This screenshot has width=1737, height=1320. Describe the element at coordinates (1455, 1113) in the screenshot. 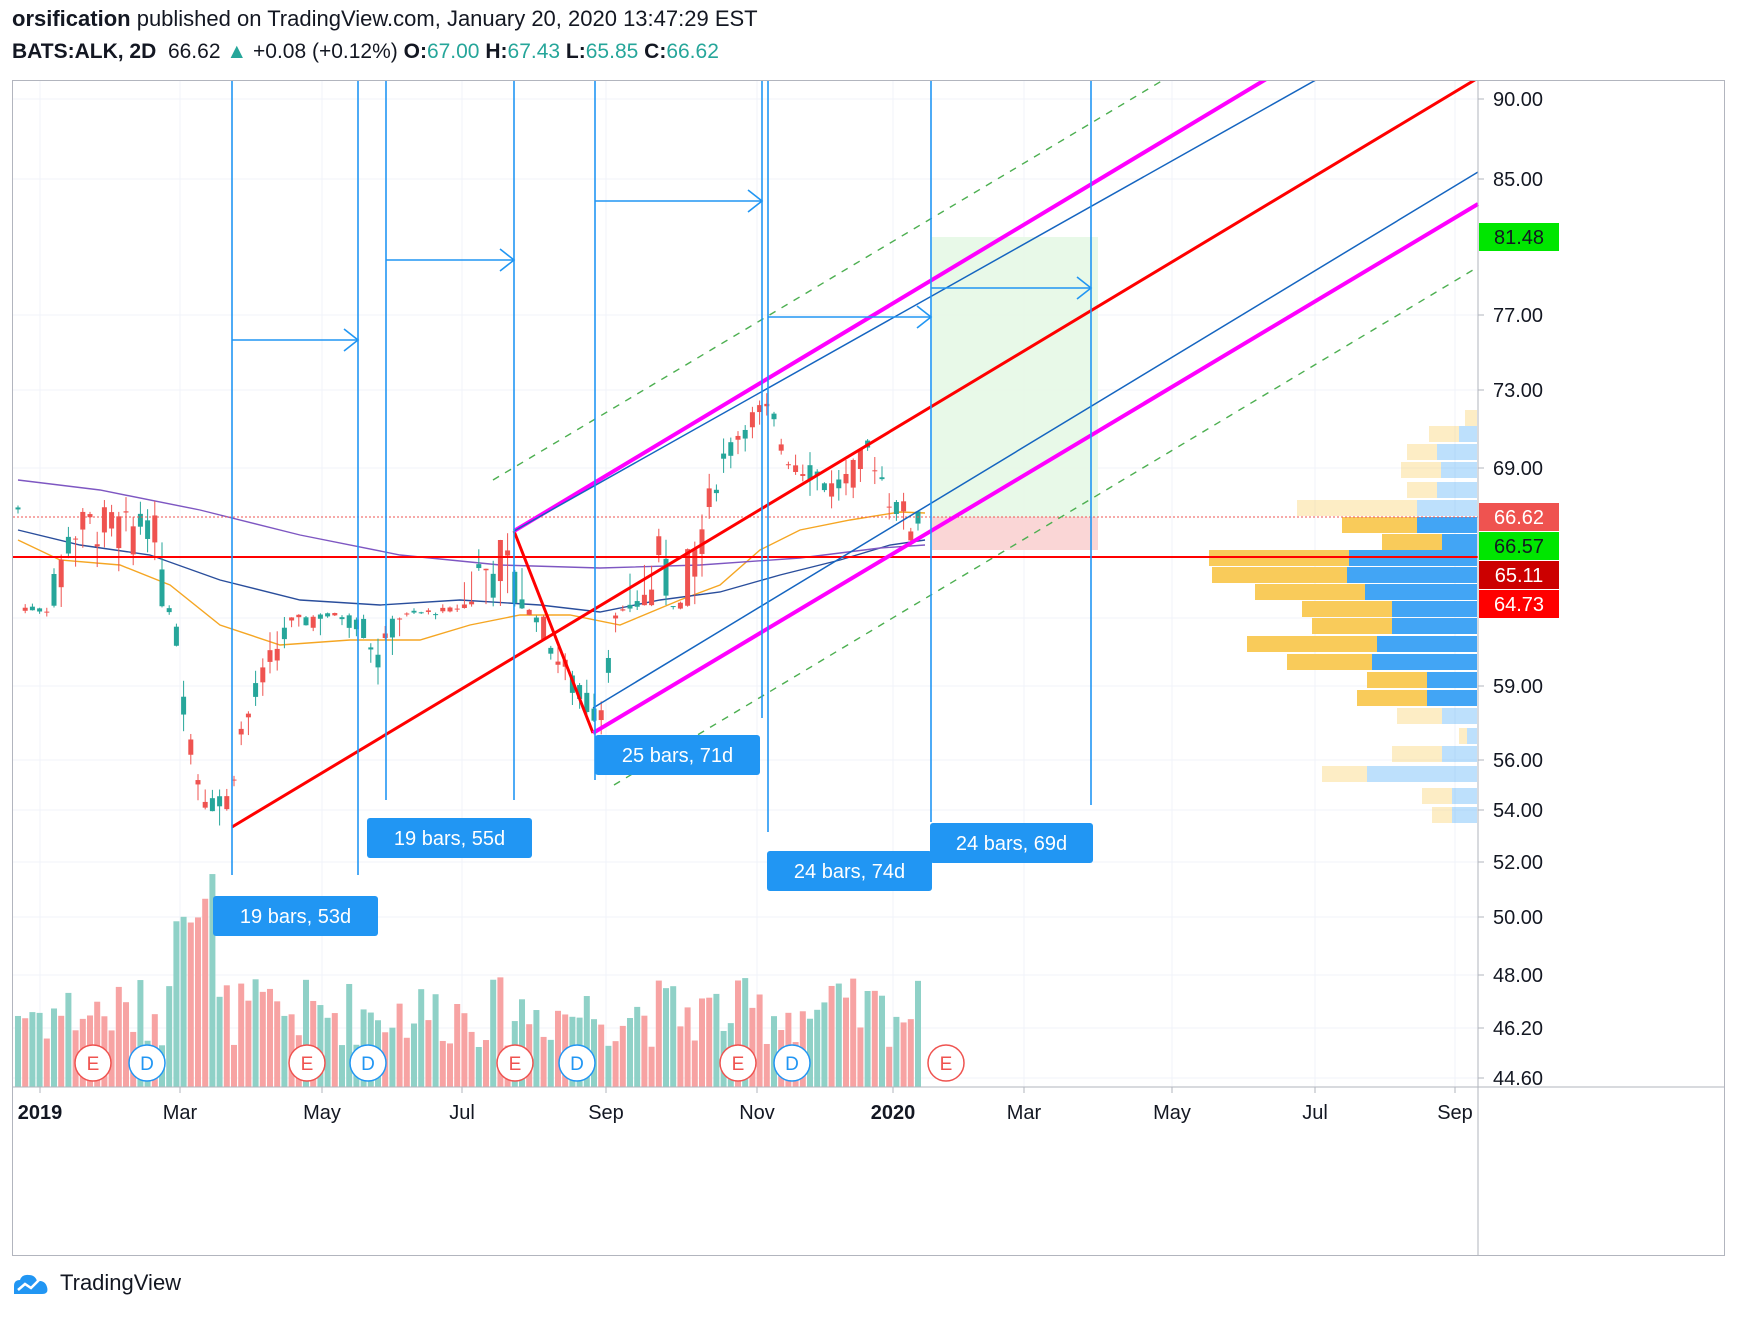

I see `x-axis-label: Sep` at that location.